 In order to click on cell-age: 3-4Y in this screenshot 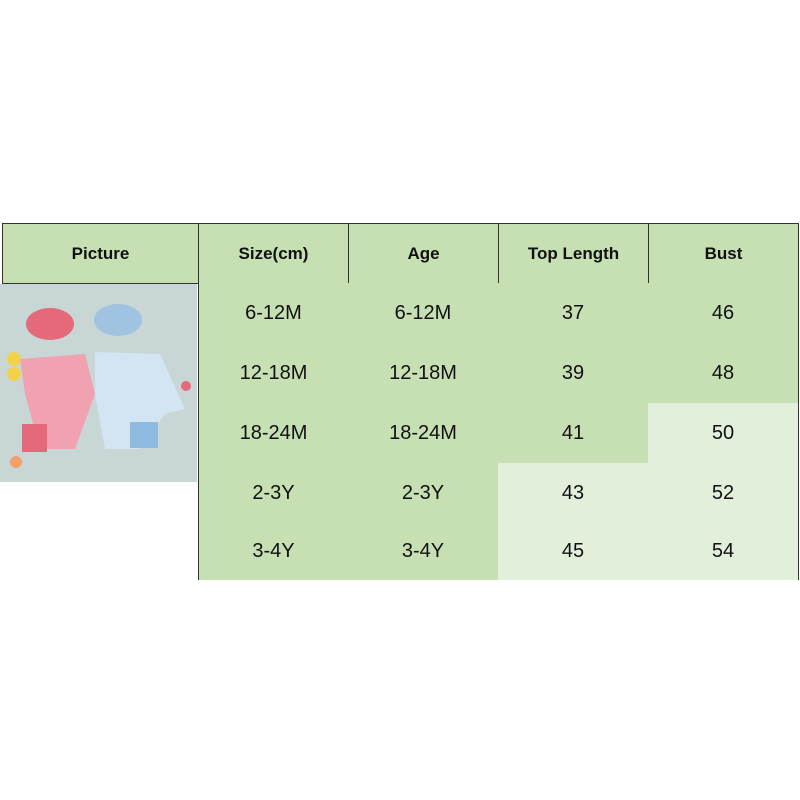, I will do `click(423, 551)`.